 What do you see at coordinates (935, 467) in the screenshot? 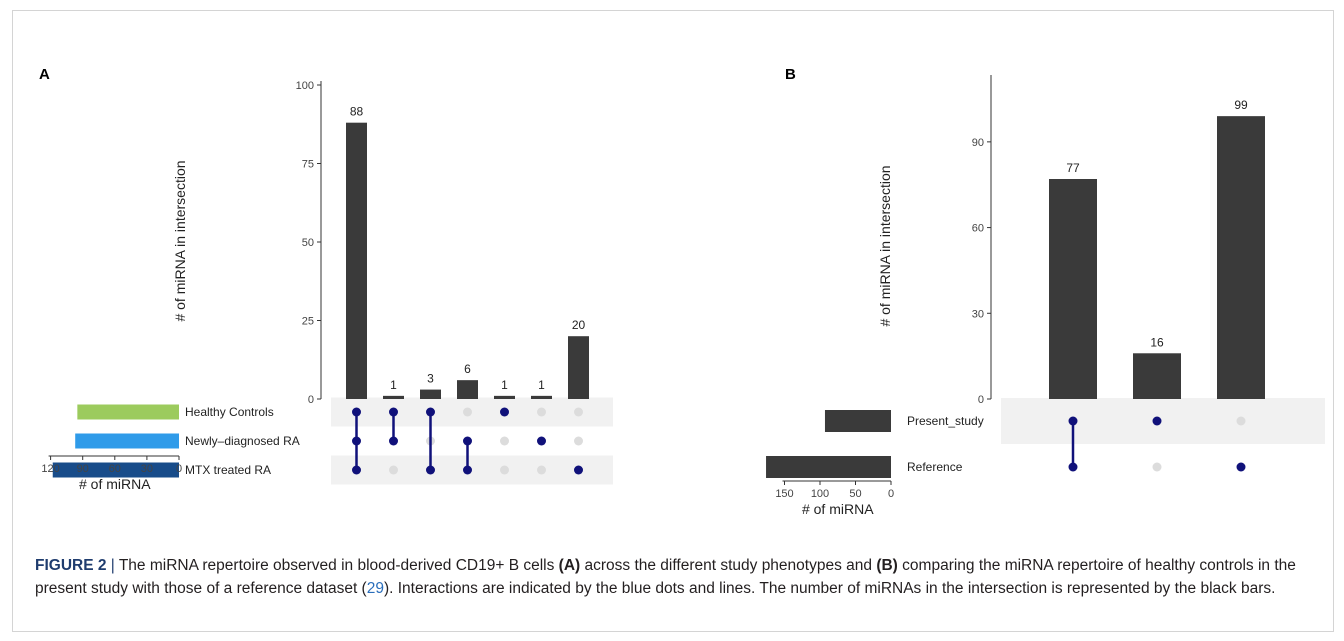
I see `set-label: Reference` at bounding box center [935, 467].